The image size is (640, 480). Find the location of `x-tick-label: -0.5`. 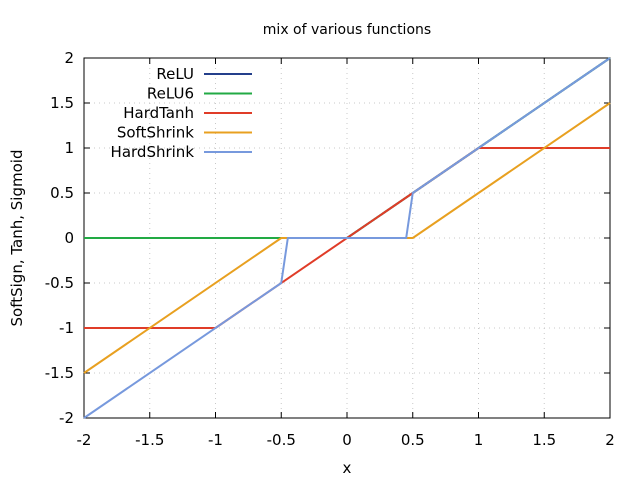

x-tick-label: -0.5 is located at coordinates (281, 440).